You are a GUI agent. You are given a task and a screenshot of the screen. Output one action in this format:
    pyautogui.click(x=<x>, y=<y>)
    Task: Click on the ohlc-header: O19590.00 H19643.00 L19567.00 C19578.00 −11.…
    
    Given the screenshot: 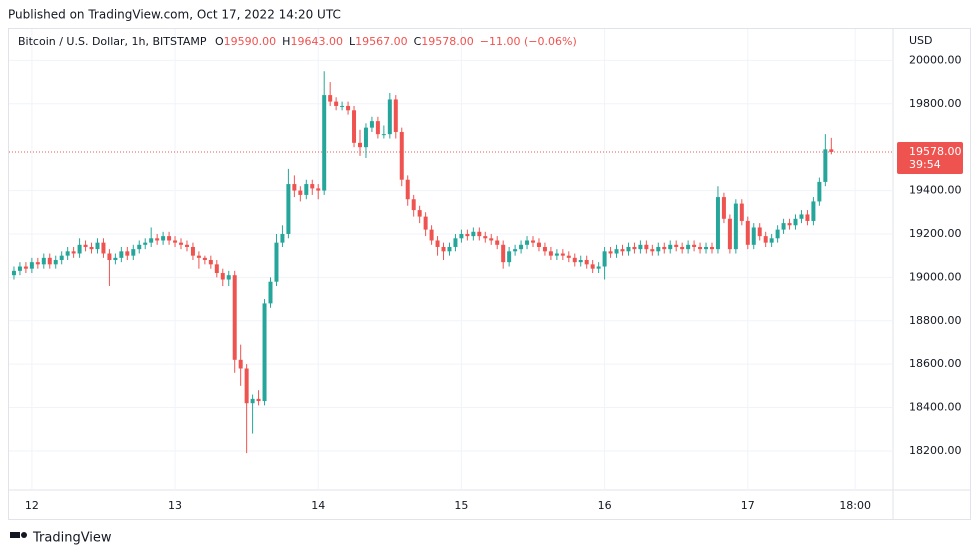 What is the action you would take?
    pyautogui.click(x=396, y=41)
    